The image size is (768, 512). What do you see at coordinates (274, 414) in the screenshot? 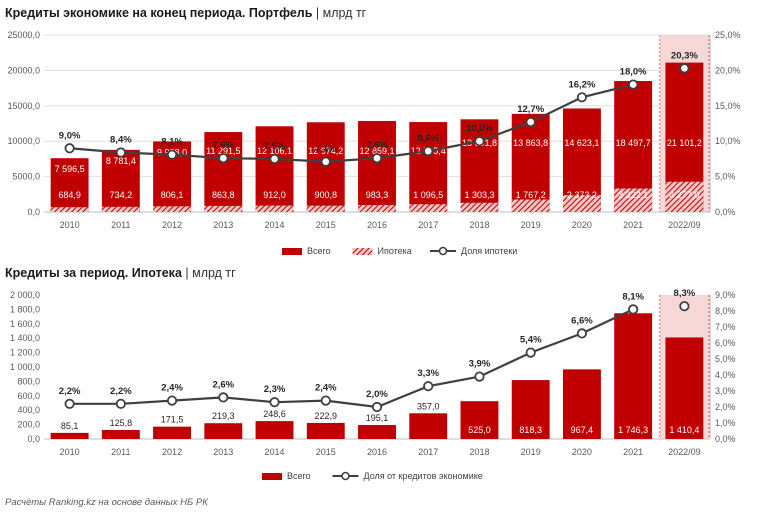
I see `bar-total-label: 248,6` at bounding box center [274, 414].